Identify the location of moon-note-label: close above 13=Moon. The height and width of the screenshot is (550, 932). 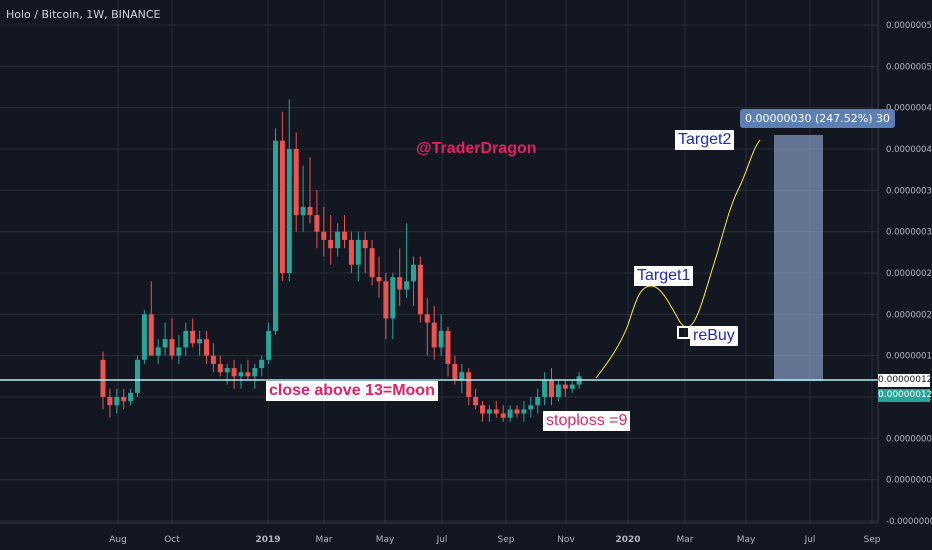
(352, 391).